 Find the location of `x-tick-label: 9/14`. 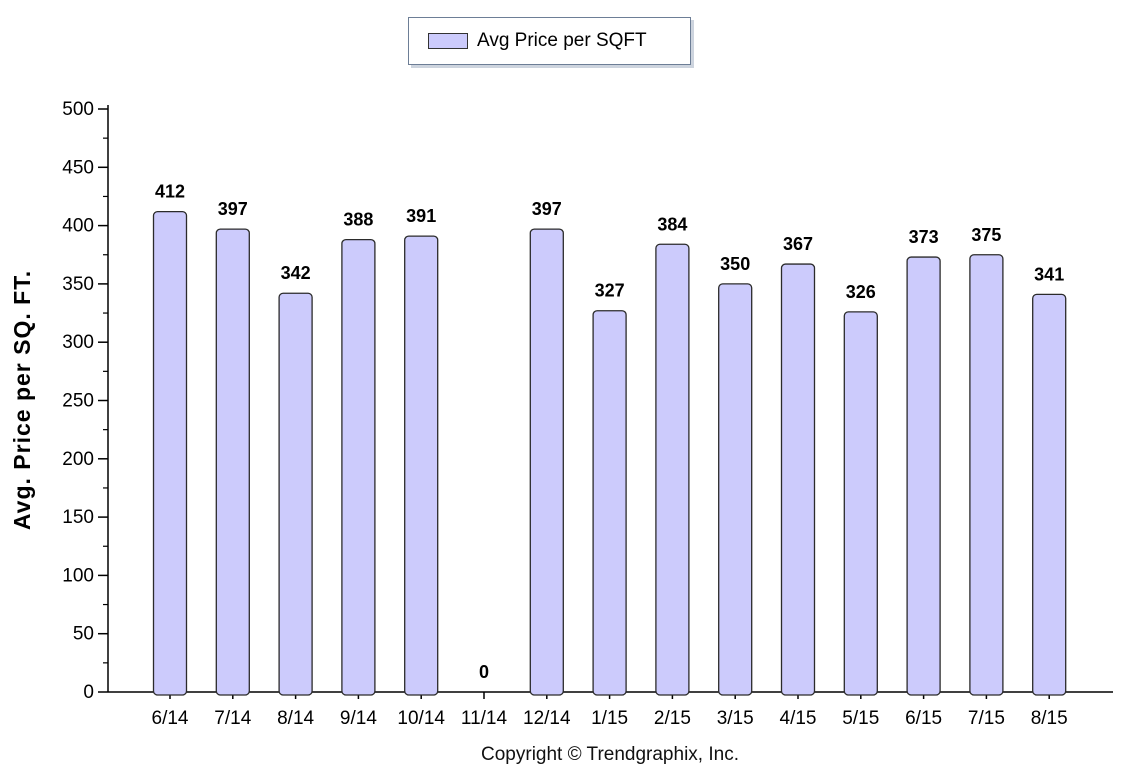

x-tick-label: 9/14 is located at coordinates (358, 718).